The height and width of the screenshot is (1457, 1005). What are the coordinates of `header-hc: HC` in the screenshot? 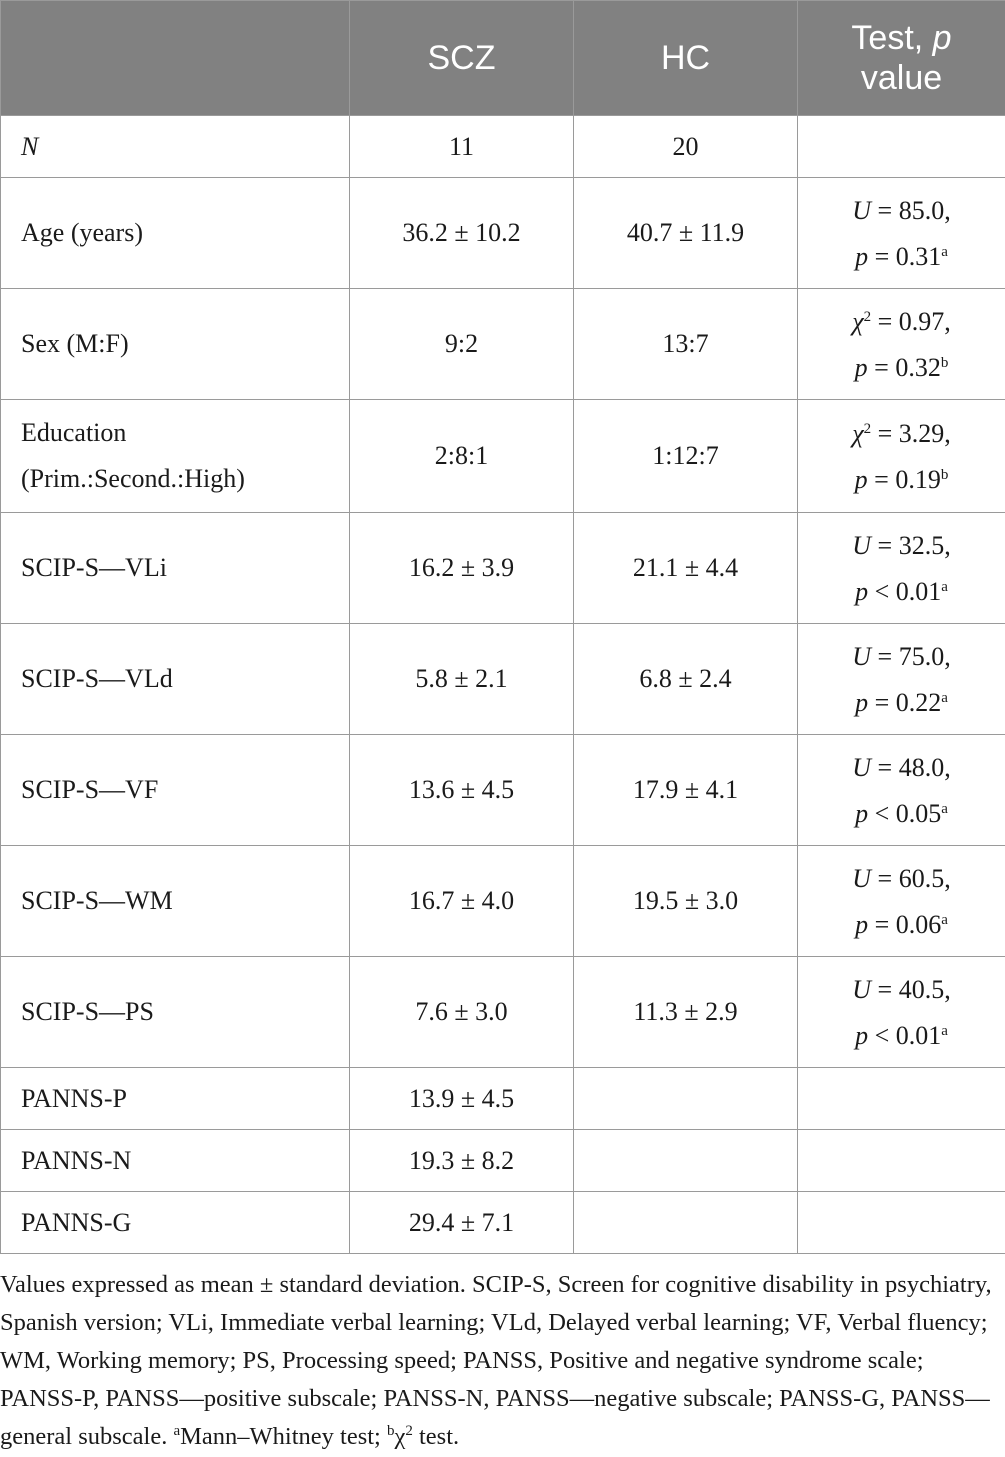 It's located at (685, 58).